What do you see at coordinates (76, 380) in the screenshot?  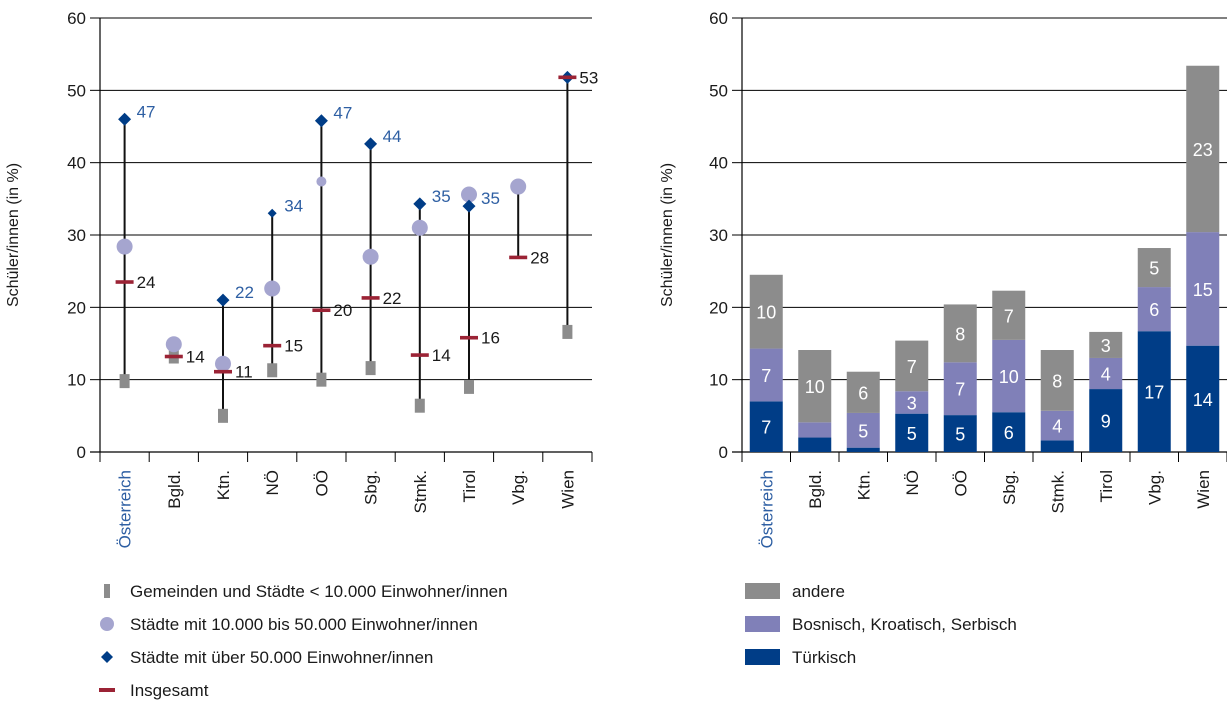 I see `y-tick-label: 10` at bounding box center [76, 380].